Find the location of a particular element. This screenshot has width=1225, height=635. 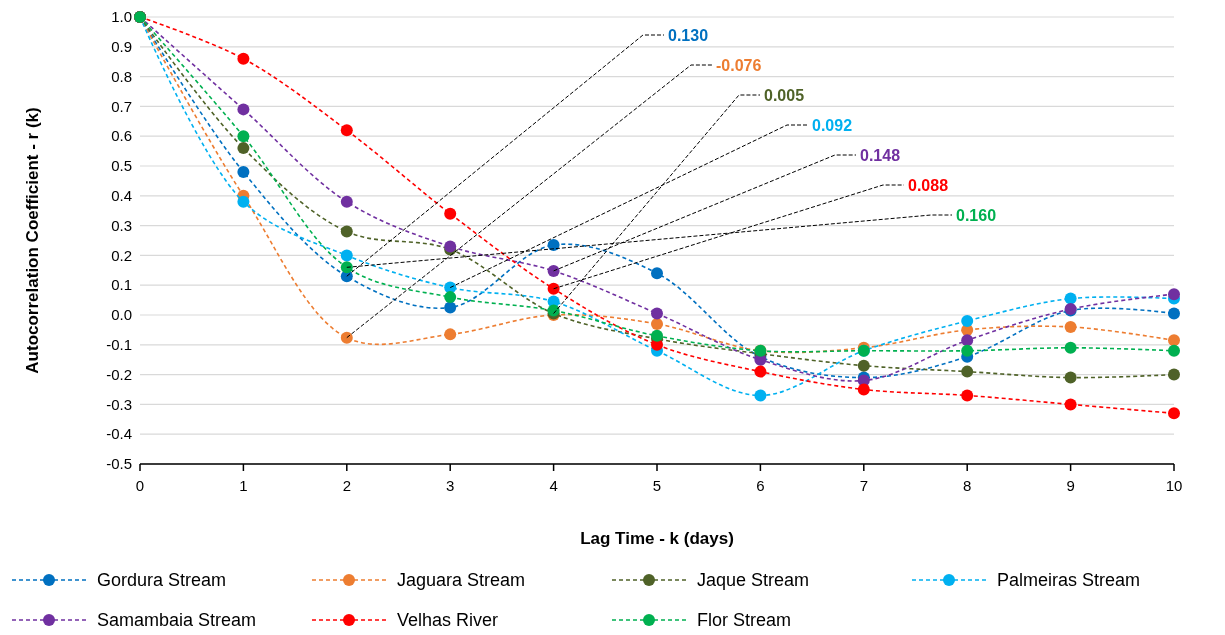

y-tick-label: 0.6 is located at coordinates (121, 136).